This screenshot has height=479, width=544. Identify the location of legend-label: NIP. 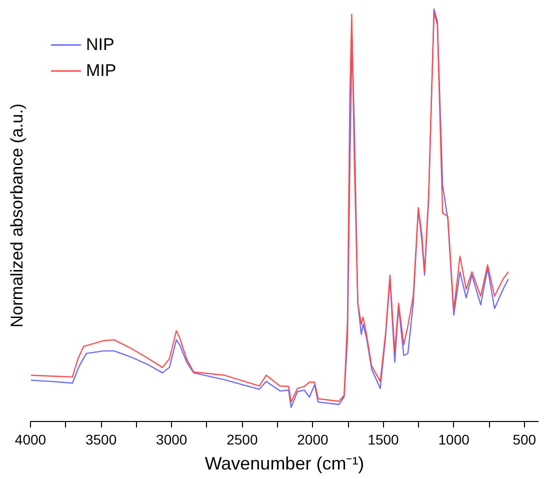
(100, 44).